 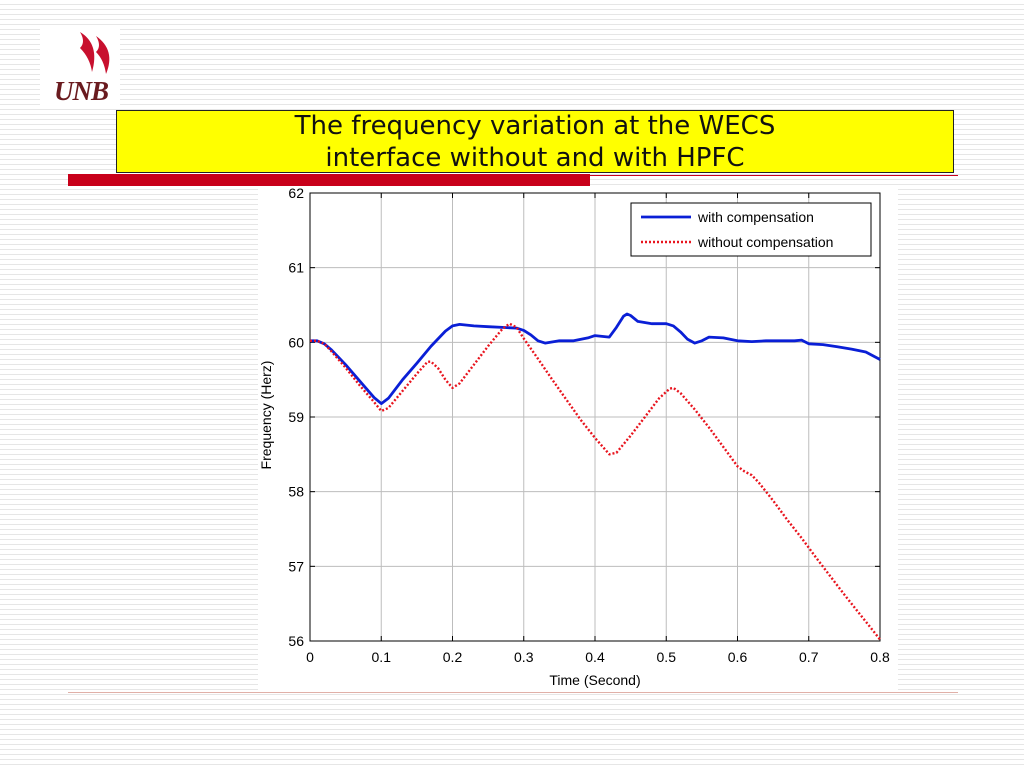 What do you see at coordinates (513, 692) in the screenshot?
I see `footer-rule` at bounding box center [513, 692].